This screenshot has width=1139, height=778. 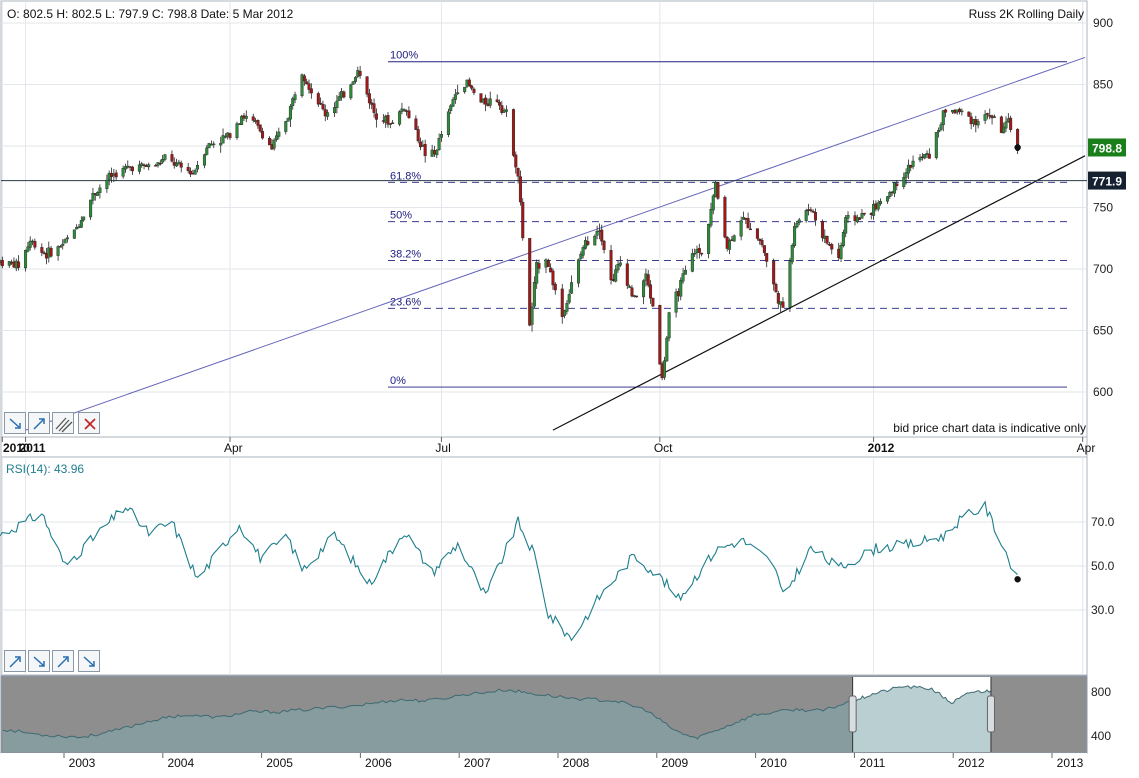 What do you see at coordinates (872, 763) in the screenshot?
I see `navigator-year-label: 2011` at bounding box center [872, 763].